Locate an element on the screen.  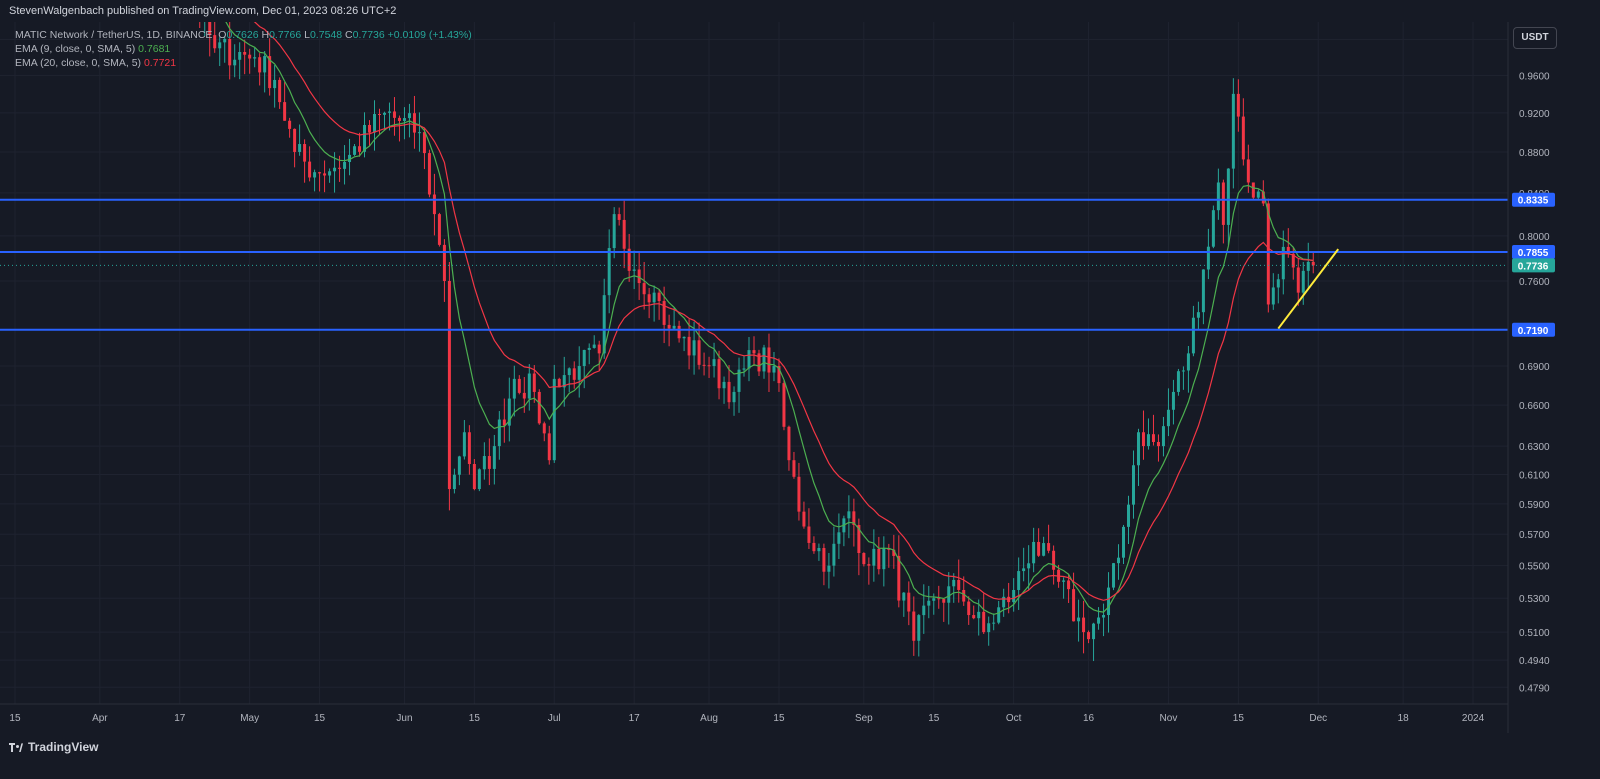
price-tick-label: 0.4790 is located at coordinates (1534, 688).